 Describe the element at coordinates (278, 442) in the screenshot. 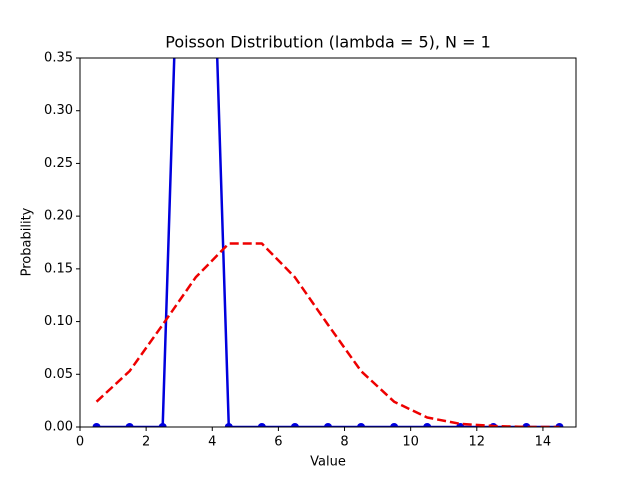

I see `x-tick-label: 6` at that location.